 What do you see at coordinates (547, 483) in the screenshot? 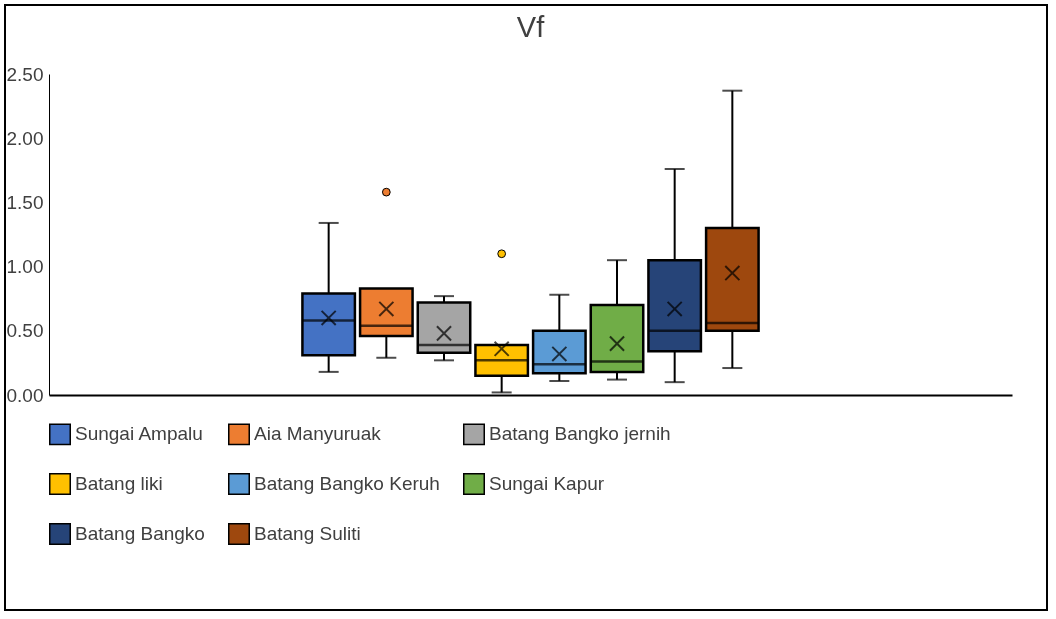
I see `legend-label: Sungai Kapur` at bounding box center [547, 483].